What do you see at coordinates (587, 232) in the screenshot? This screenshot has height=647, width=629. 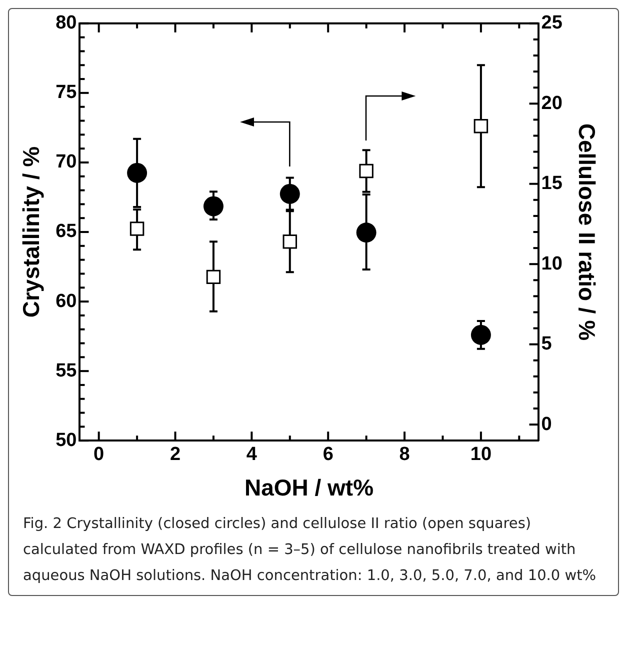 I see `y2-axis-title: Cellulose II ratio / %` at bounding box center [587, 232].